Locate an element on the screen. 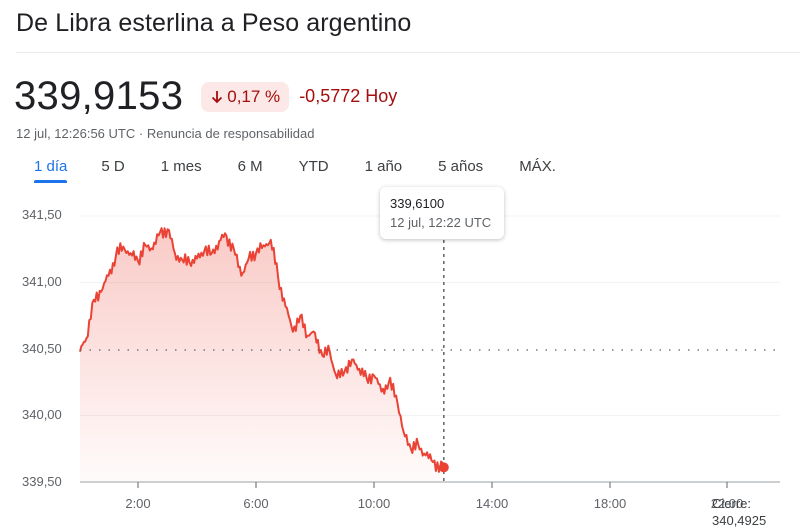 Image resolution: width=800 pixels, height=529 pixels. x-tick-label: 6:00 is located at coordinates (256, 503).